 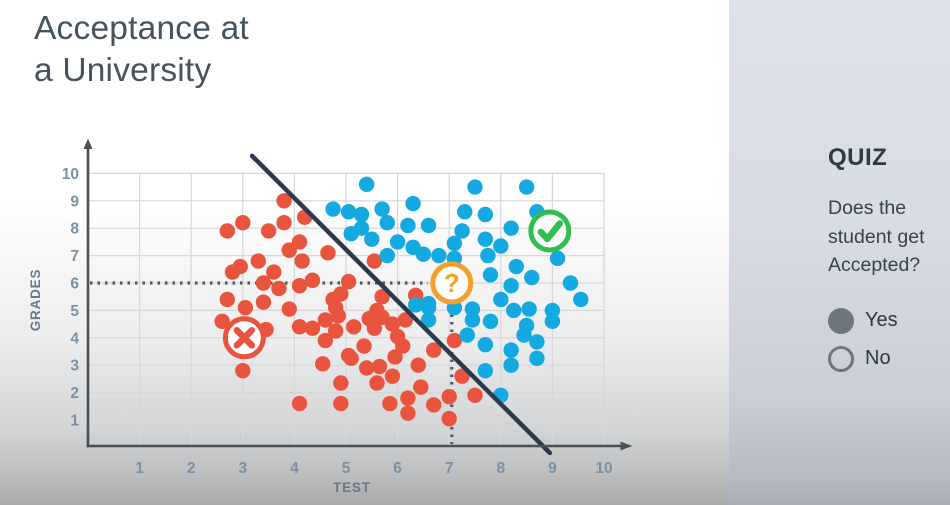 I want to click on y-axis-title: GRADES, so click(x=35, y=300).